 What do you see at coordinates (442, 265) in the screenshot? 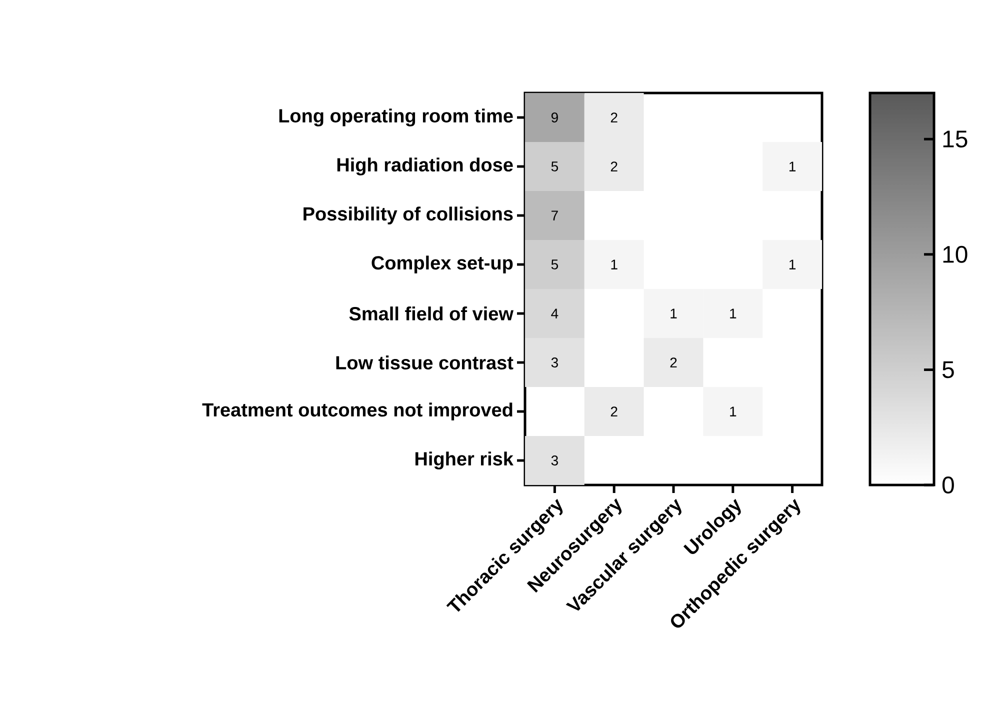
I see `y-tick-label: Complex set-up` at bounding box center [442, 265].